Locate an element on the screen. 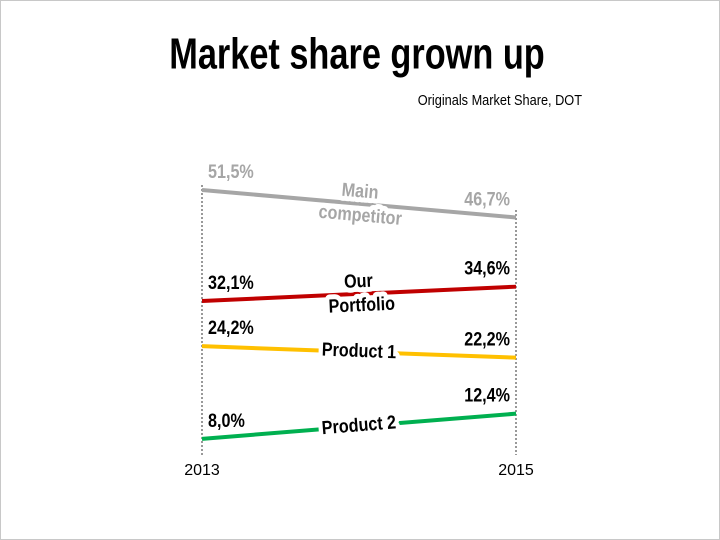 The image size is (720, 540). title-group: Market share grown up is located at coordinates (357, 54).